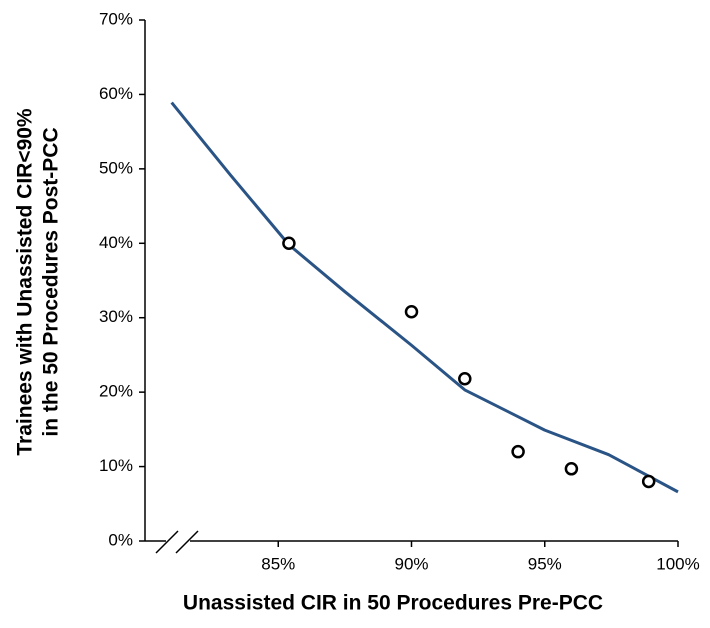 This screenshot has width=710, height=628. I want to click on y-tick-label: 30%, so click(116, 316).